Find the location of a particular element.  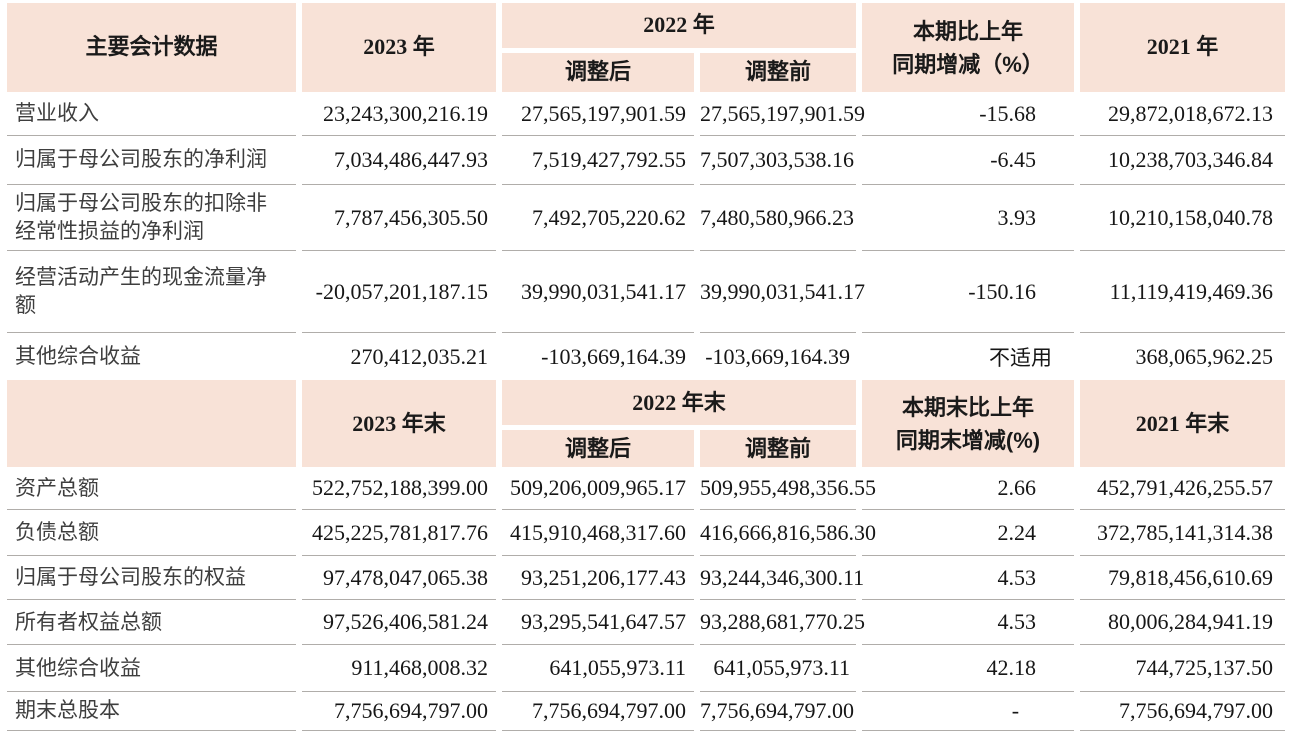

cell-value: 93,295,541,647.57 is located at coordinates (598, 623).